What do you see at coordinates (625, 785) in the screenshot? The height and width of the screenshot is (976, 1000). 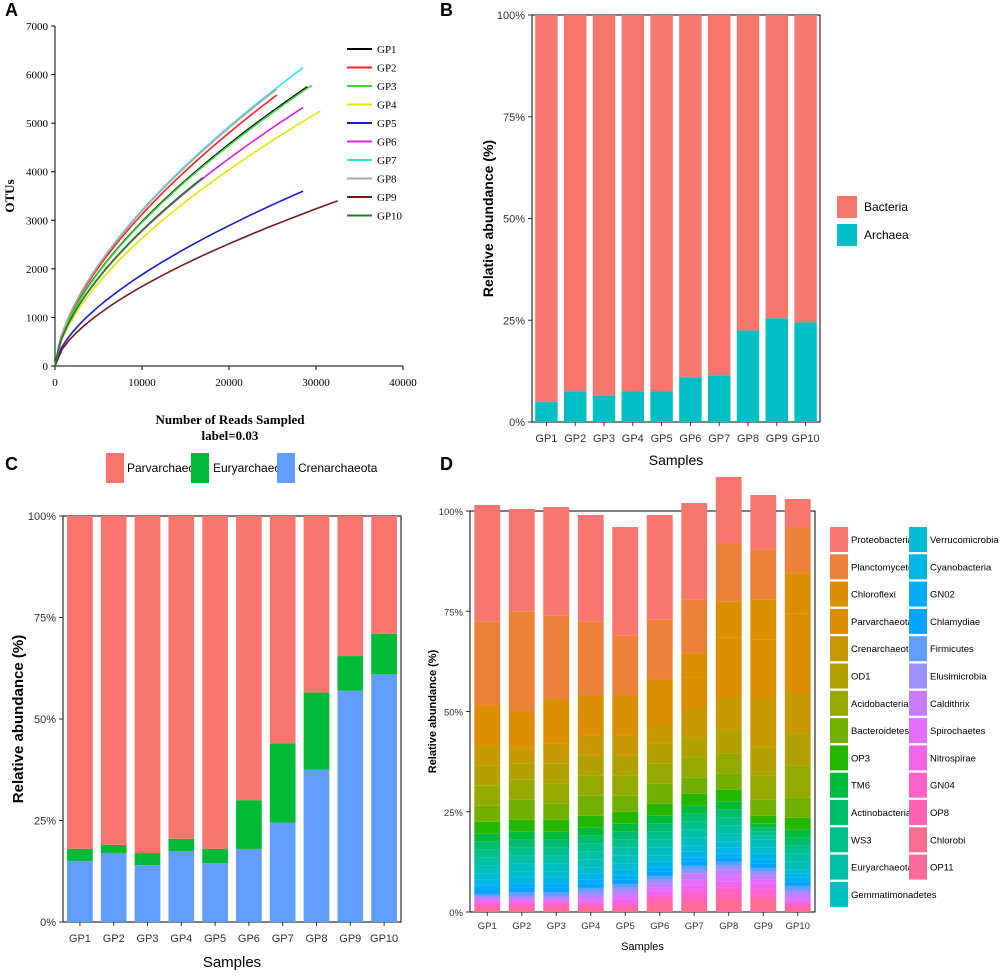 I see `bar-acidobacteria-gp5` at bounding box center [625, 785].